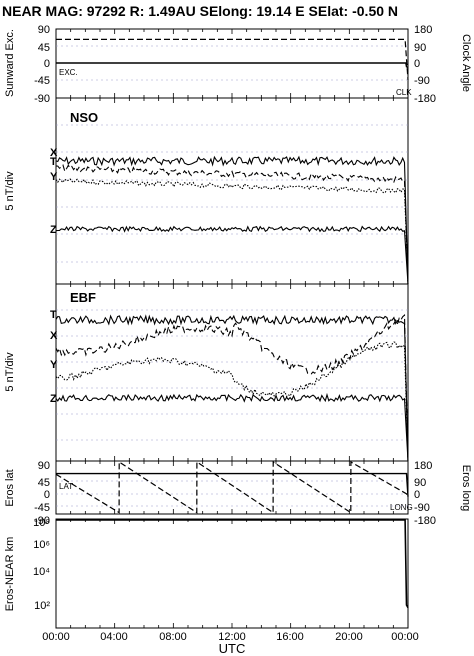 This screenshot has height=656, width=474. Describe the element at coordinates (232, 65) in the screenshot. I see `series-exc-line` at that location.